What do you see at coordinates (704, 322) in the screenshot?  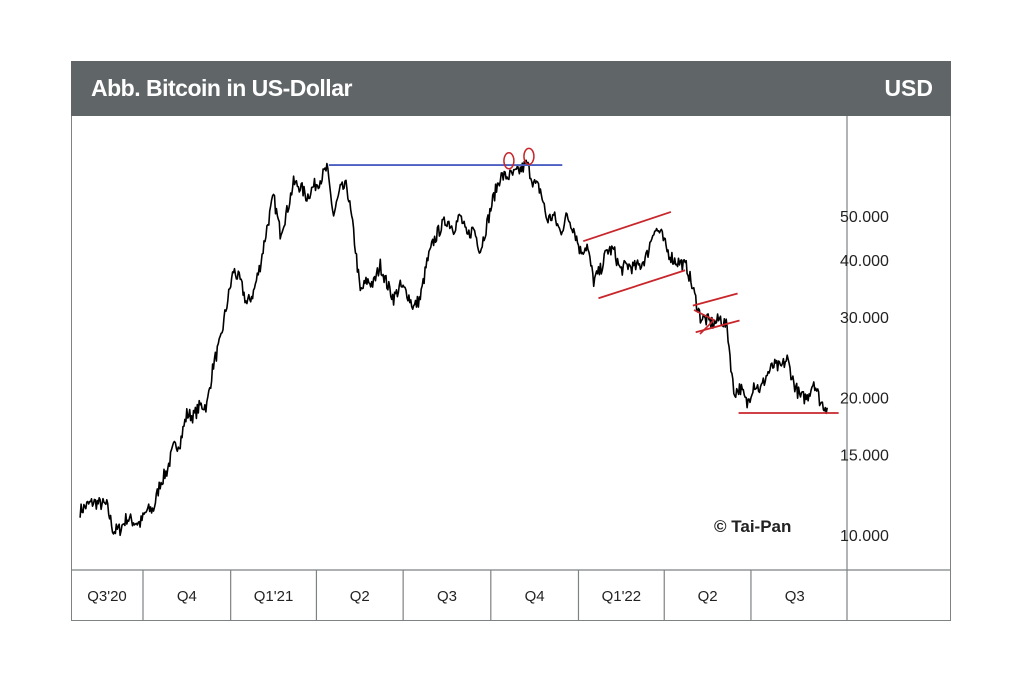 I see `triangle-pattern` at bounding box center [704, 322].